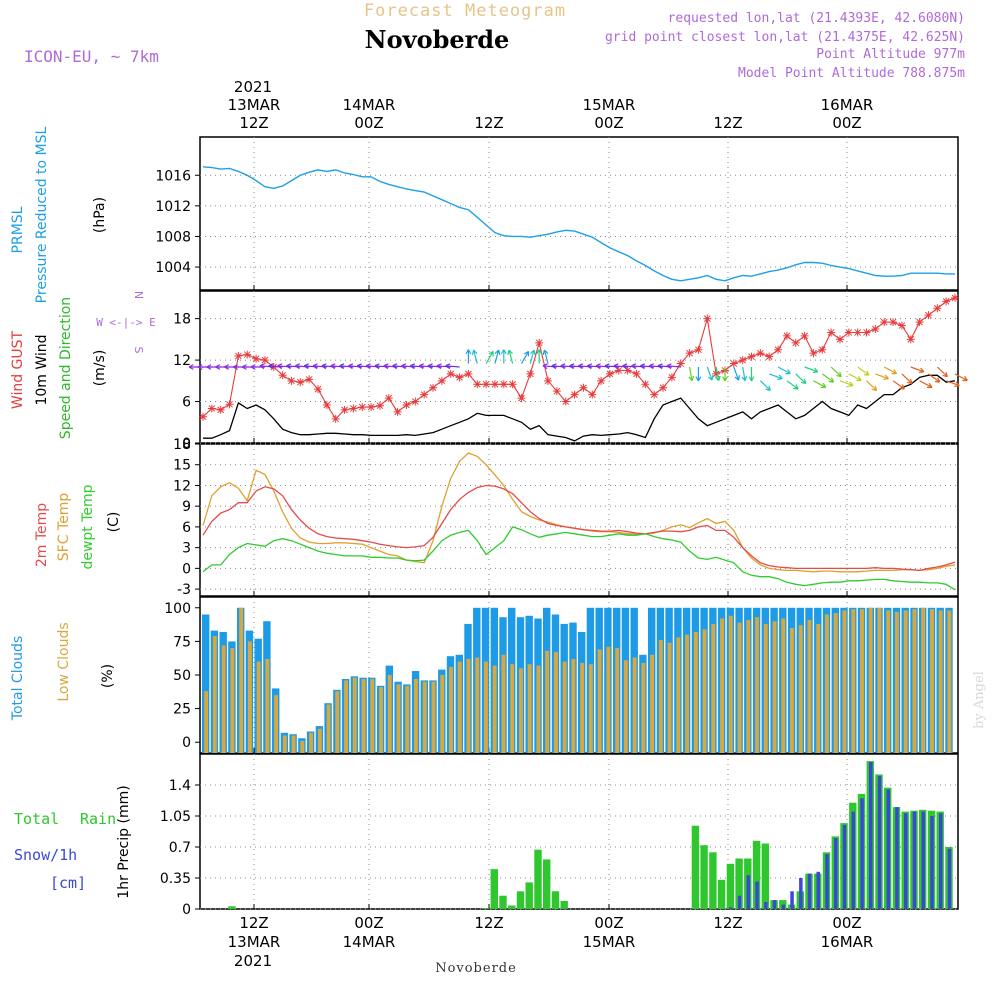 The image size is (1000, 1000). I want to click on panel-frame, so click(579, 831).